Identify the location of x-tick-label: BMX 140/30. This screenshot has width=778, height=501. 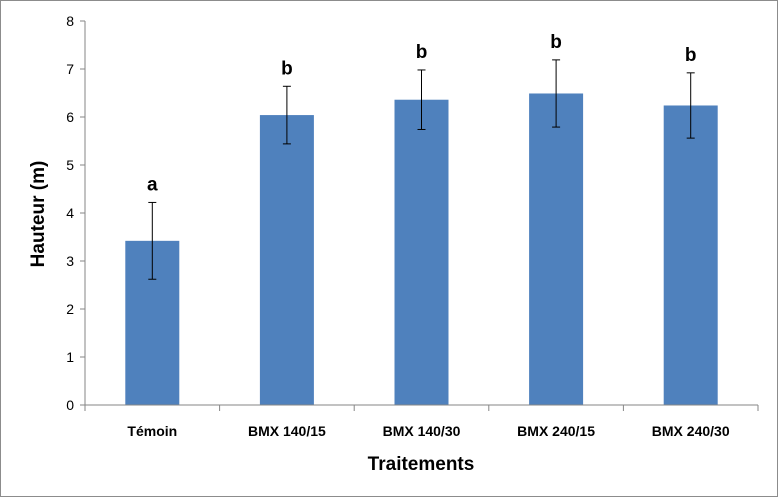
(422, 431).